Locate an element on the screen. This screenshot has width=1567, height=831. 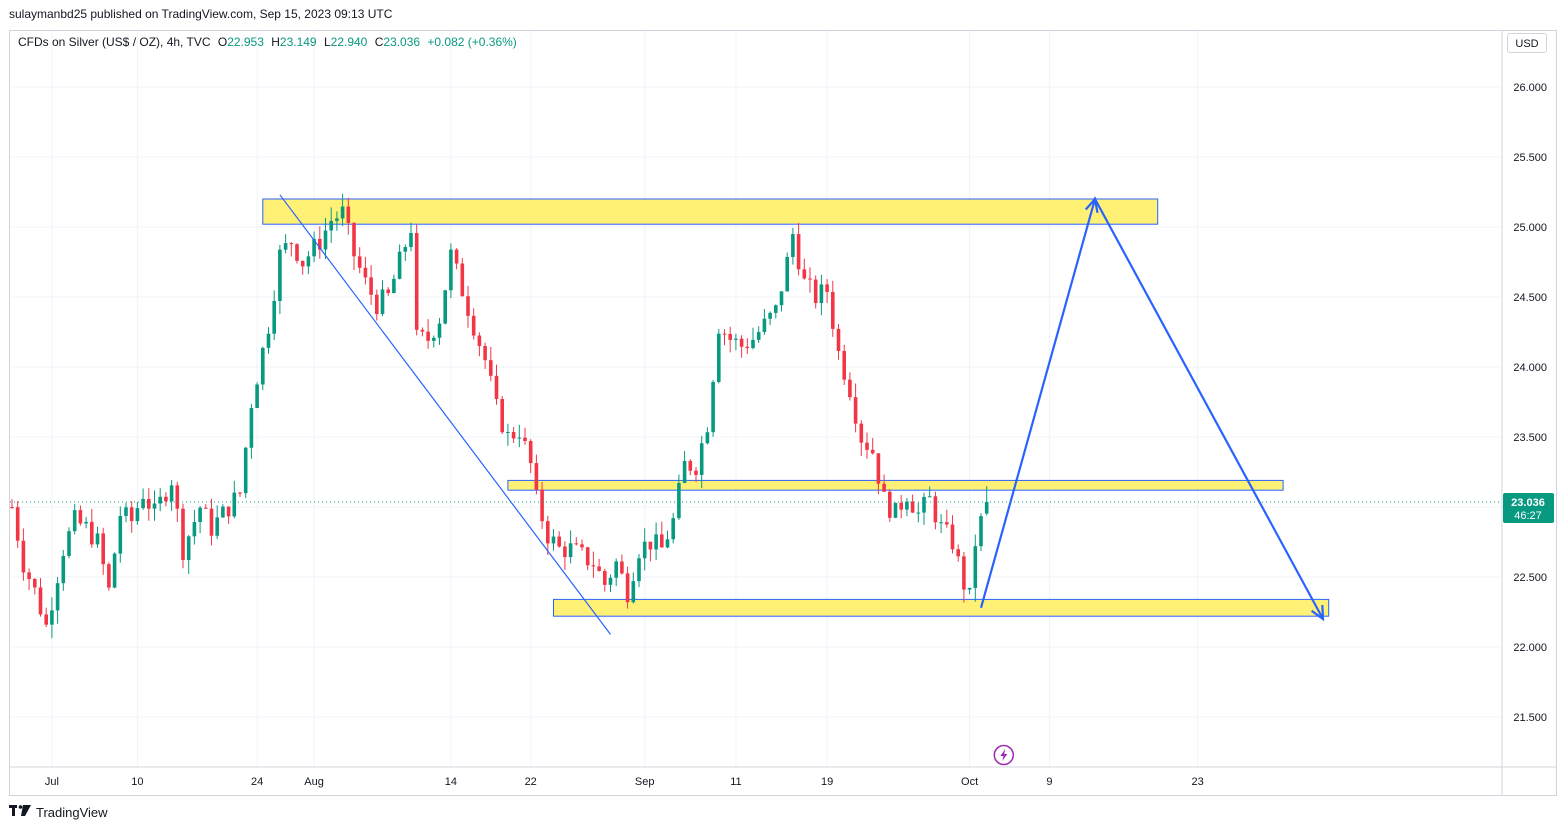
support-zone is located at coordinates (941, 607).